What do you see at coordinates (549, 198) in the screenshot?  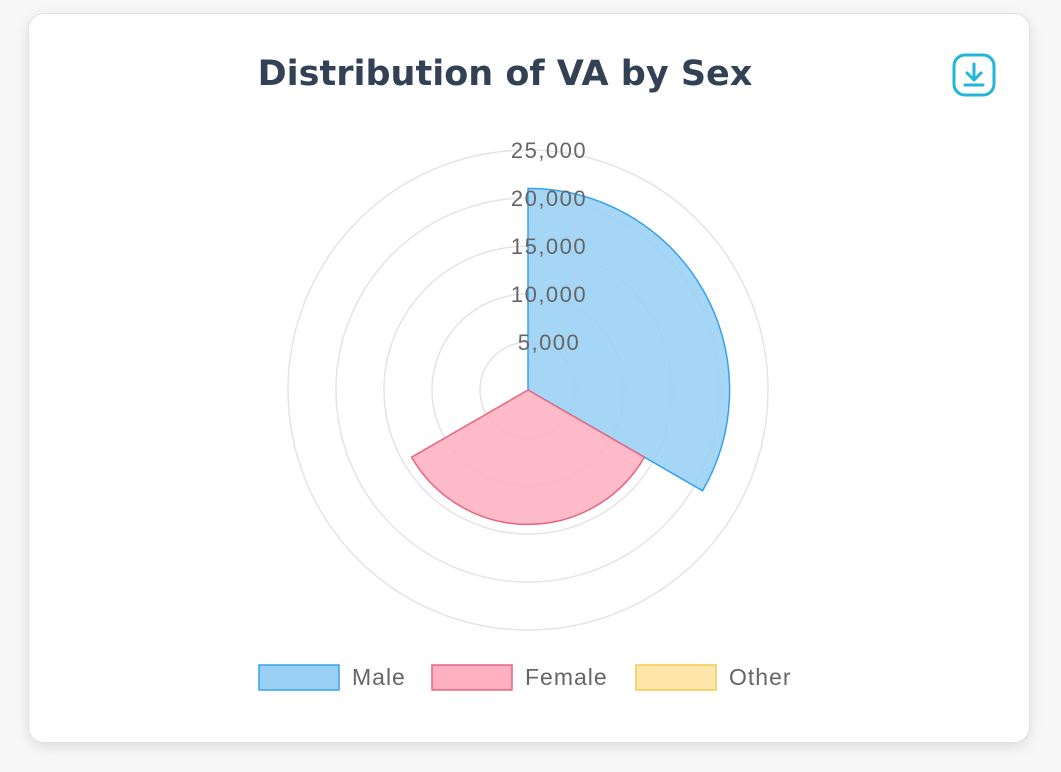 I see `tick-label-3: 20,000` at bounding box center [549, 198].